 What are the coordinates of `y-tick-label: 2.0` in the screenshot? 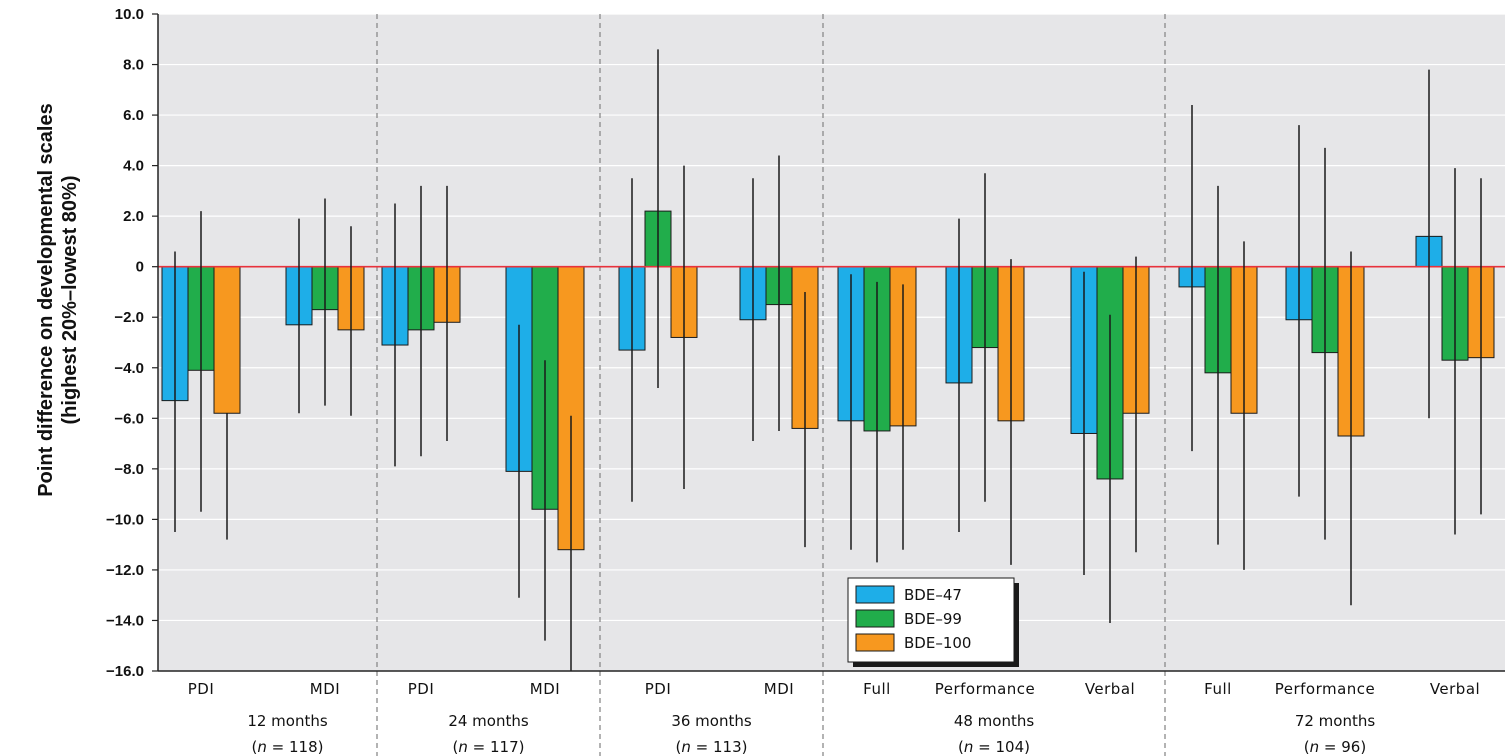 It's located at (133, 216).